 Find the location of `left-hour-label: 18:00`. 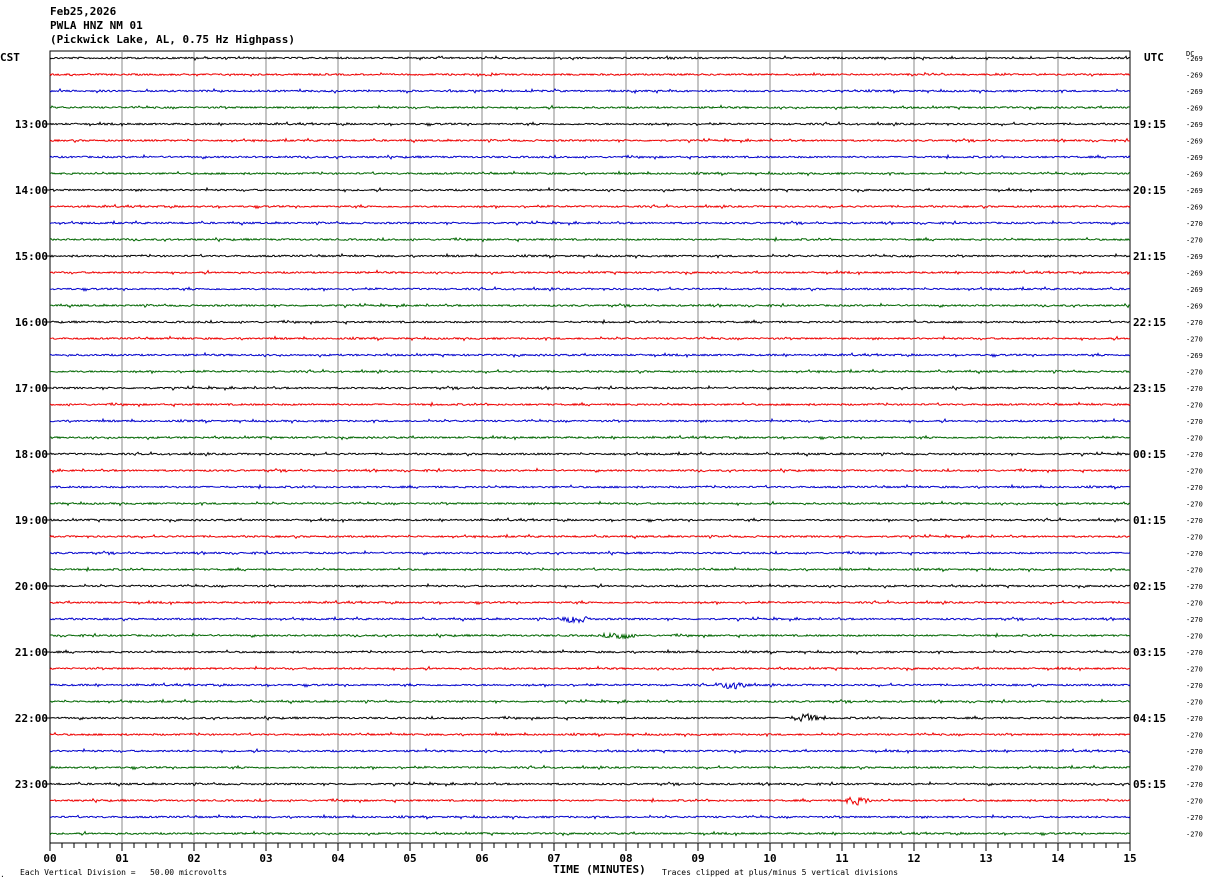

left-hour-label: 18:00 is located at coordinates (31, 454).